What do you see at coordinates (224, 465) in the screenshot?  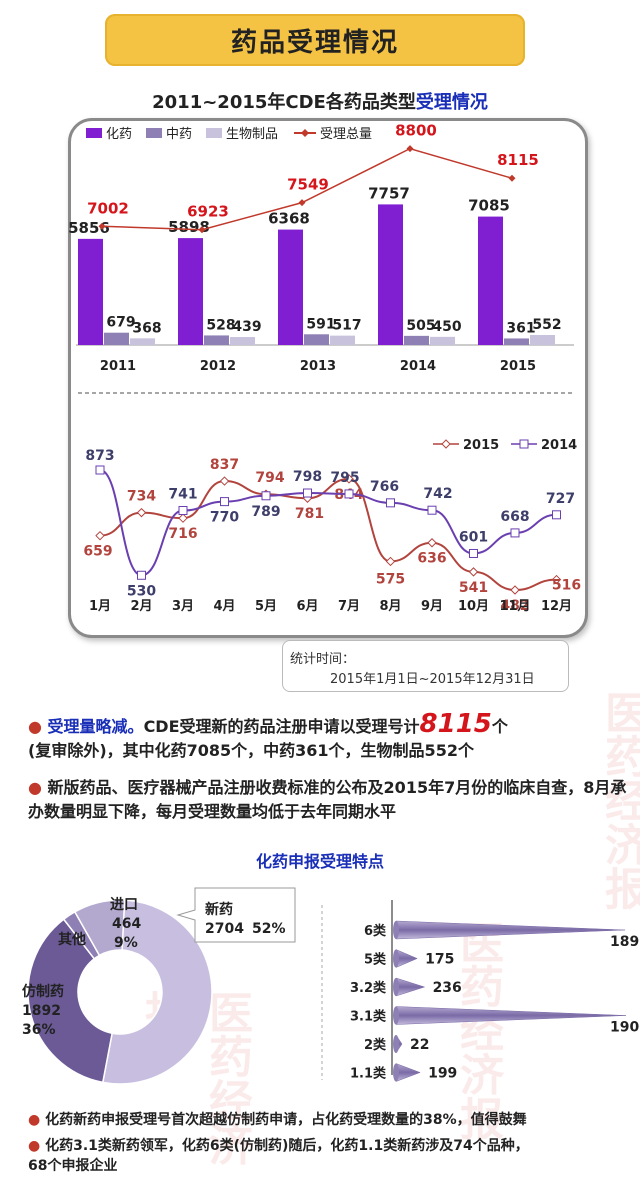 I see `point-value-label: 837` at bounding box center [224, 465].